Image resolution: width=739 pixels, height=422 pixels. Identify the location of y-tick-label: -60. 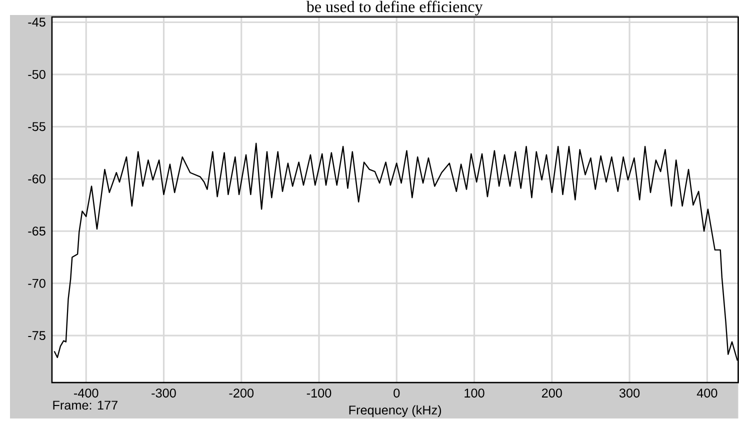
(37, 179).